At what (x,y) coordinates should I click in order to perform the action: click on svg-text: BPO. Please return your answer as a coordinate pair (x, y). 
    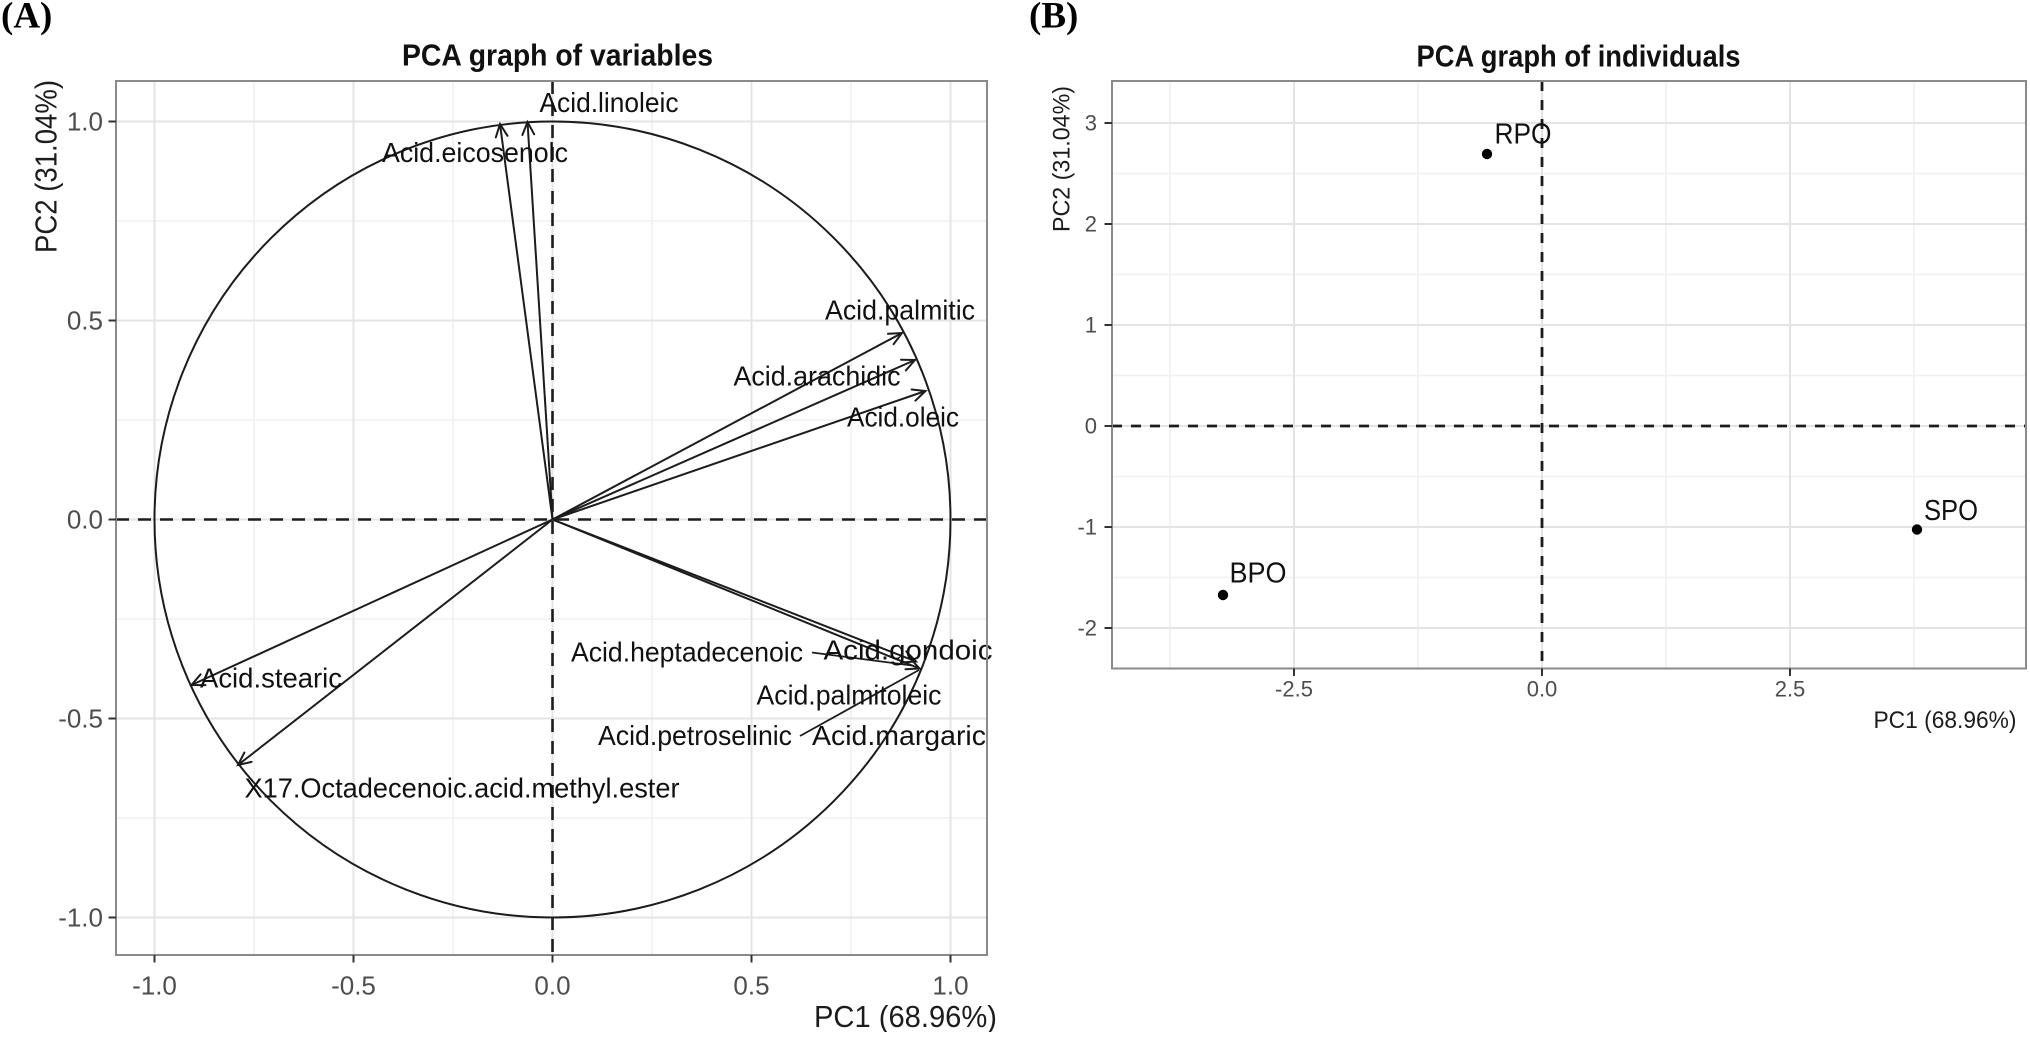
    Looking at the image, I should click on (1258, 574).